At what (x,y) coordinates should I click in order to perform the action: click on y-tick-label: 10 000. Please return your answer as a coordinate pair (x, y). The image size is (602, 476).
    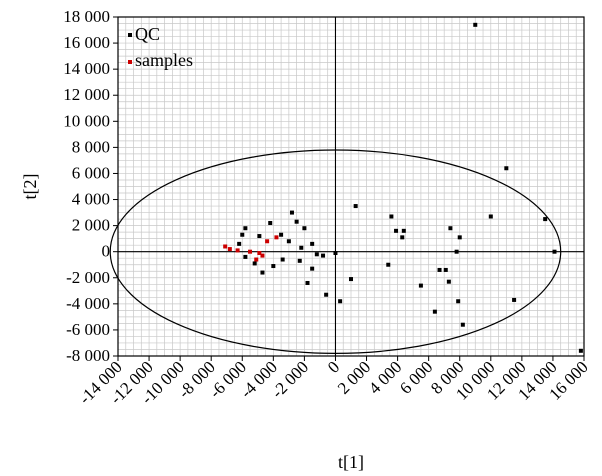
    Looking at the image, I should click on (86, 120).